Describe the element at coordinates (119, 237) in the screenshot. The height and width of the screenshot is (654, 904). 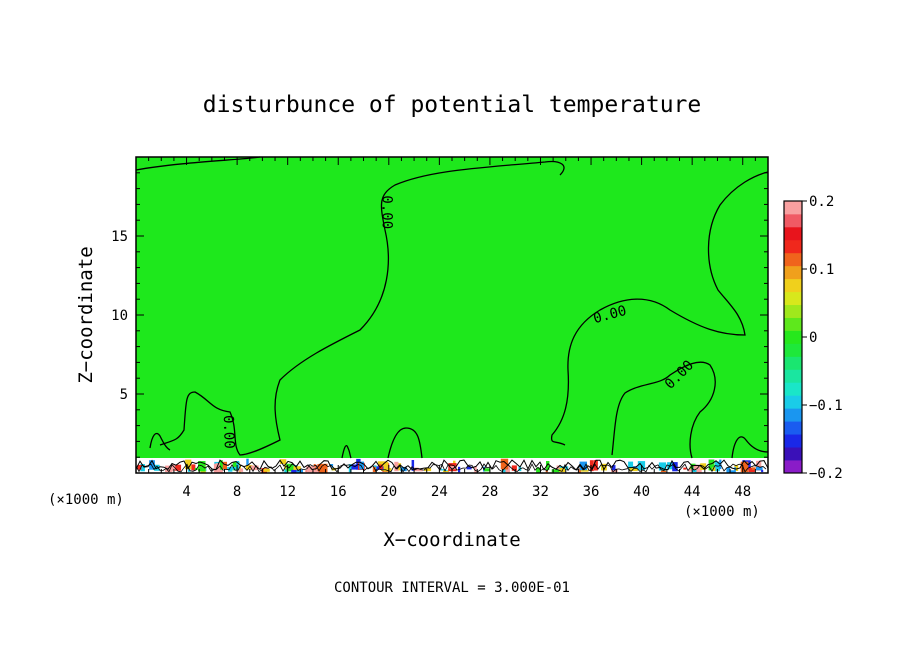
I see `y-tick-label: 15` at that location.